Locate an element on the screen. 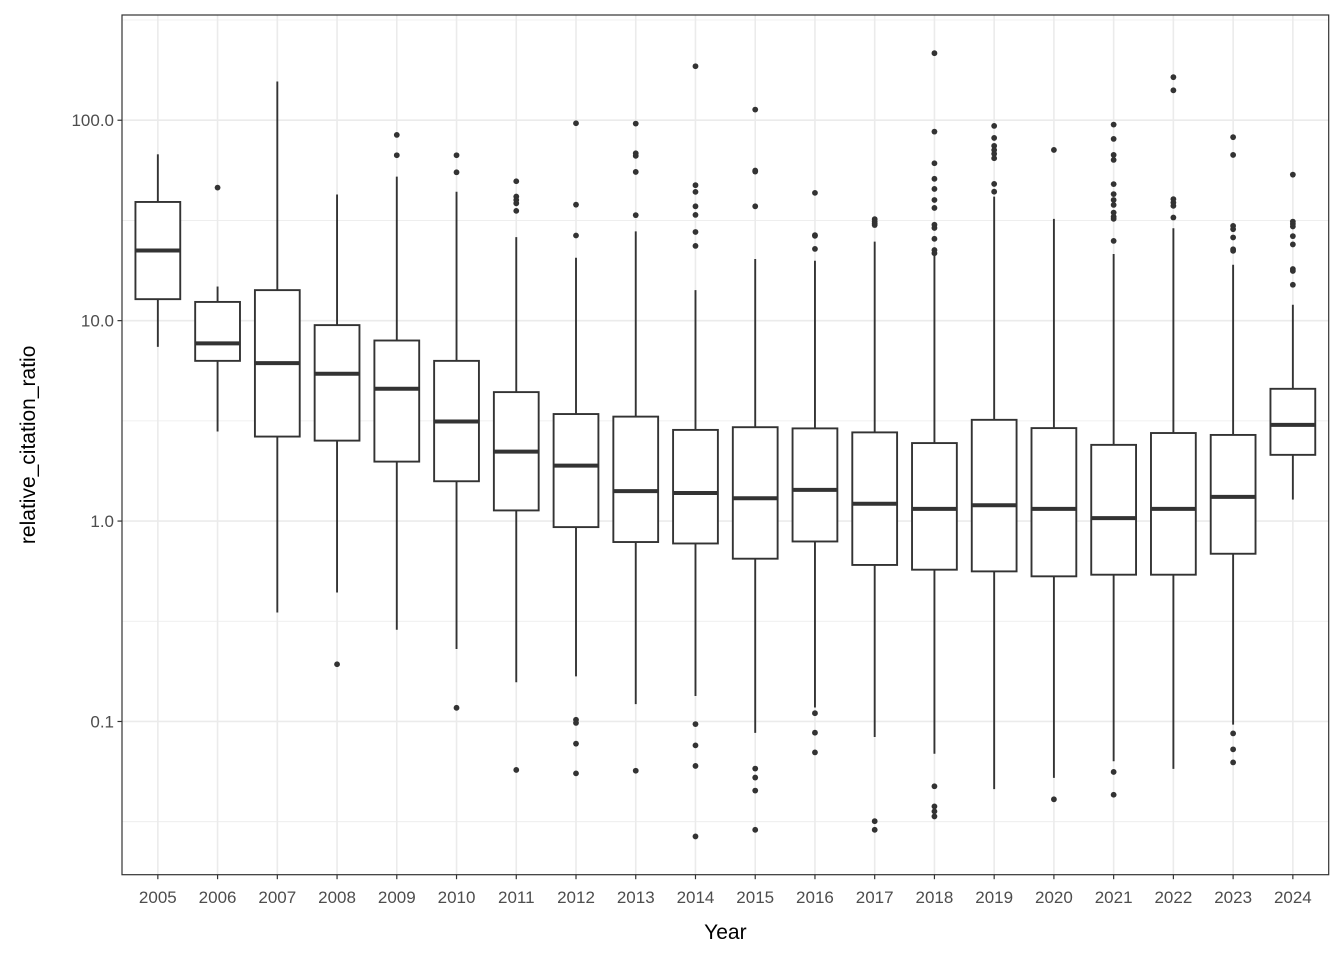 The width and height of the screenshot is (1344, 960). y-tick-label: 10.0 is located at coordinates (97, 321).